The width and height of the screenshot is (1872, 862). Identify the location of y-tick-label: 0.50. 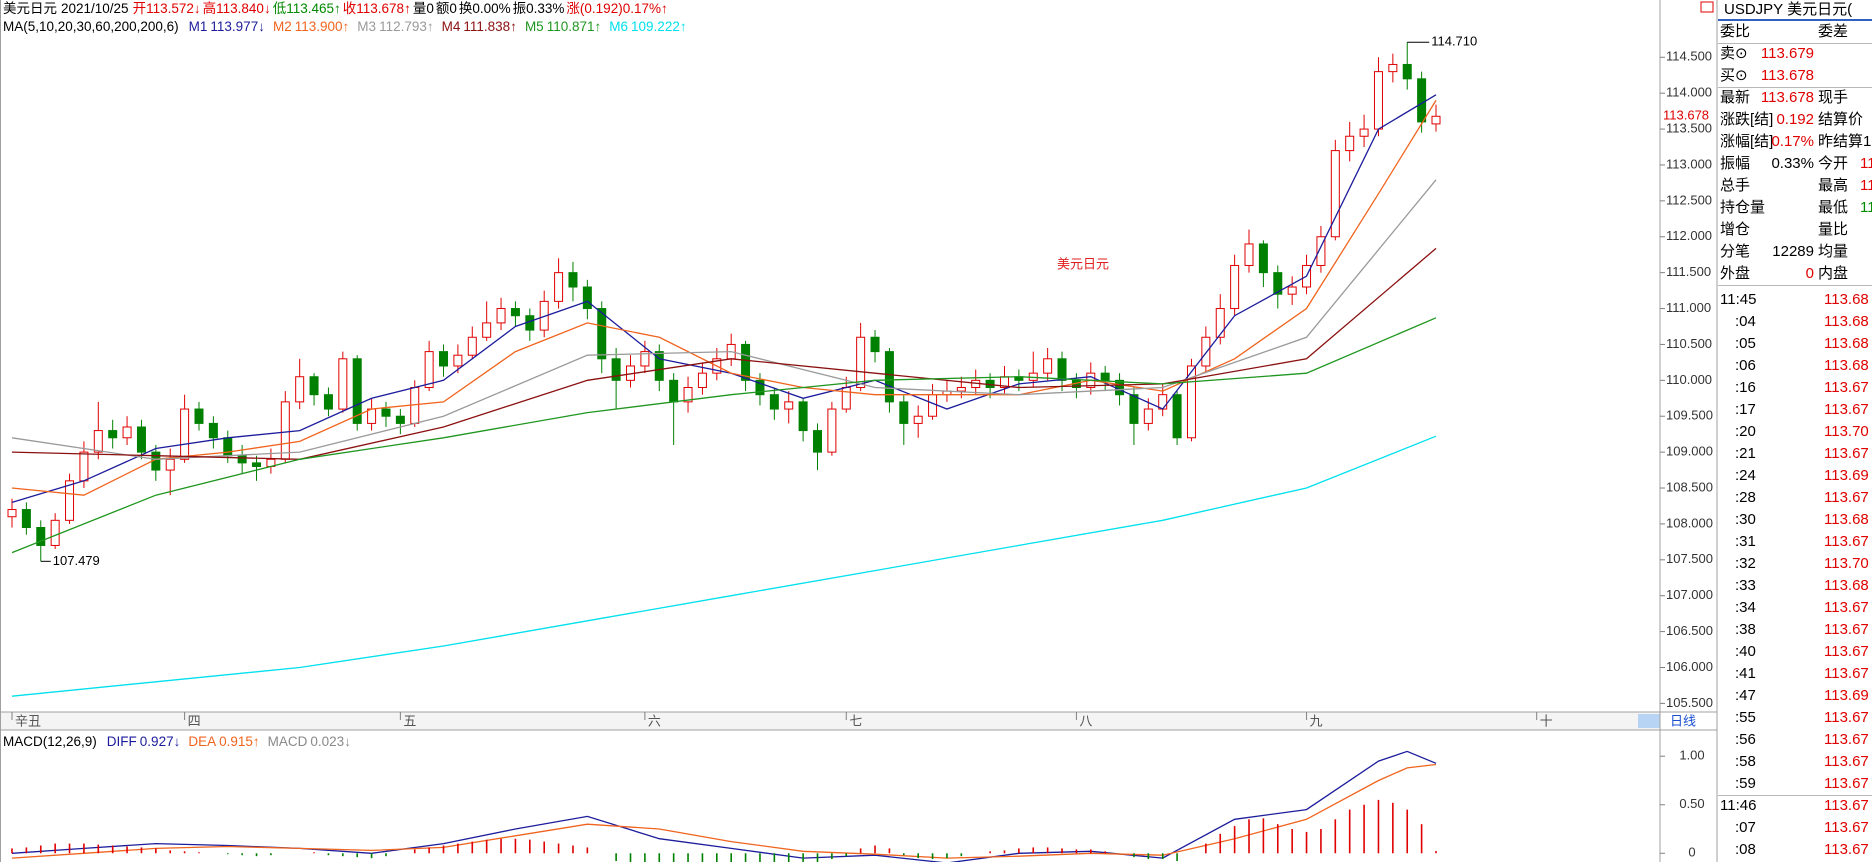
(1691, 803).